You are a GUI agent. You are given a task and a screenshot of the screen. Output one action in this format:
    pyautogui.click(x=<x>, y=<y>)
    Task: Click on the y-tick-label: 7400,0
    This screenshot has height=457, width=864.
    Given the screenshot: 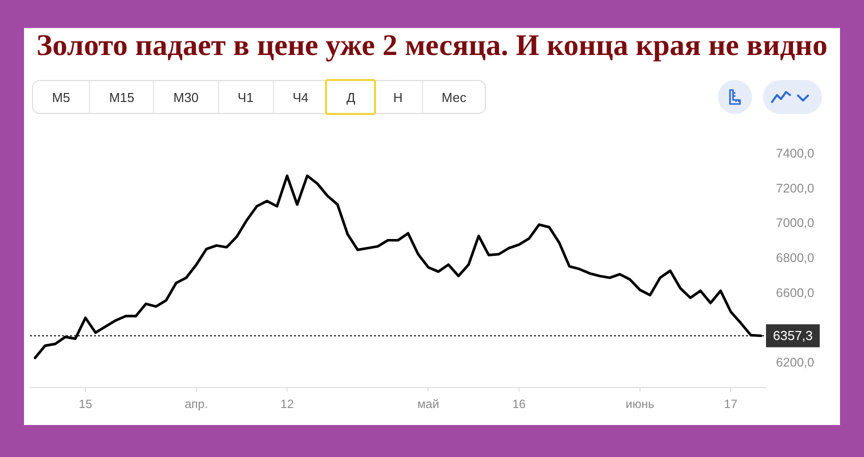 What is the action you would take?
    pyautogui.click(x=795, y=153)
    